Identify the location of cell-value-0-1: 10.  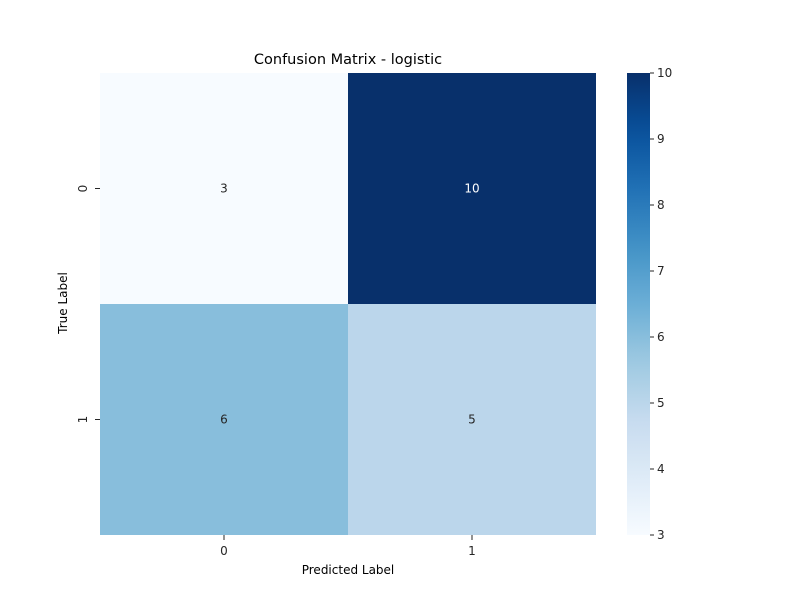
(471, 189).